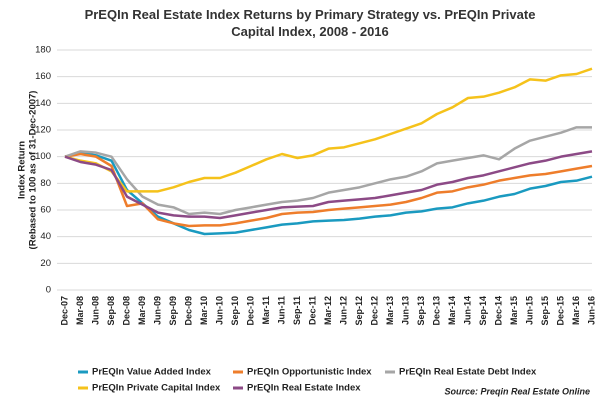  What do you see at coordinates (204, 310) in the screenshot?
I see `x-tick-label: Mar-10` at bounding box center [204, 310].